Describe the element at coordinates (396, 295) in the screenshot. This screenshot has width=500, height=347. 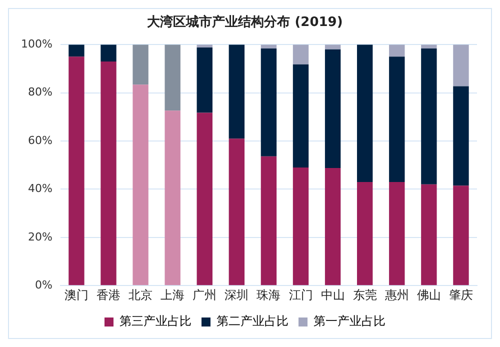
I see `x-tick-label: 惠州` at that location.